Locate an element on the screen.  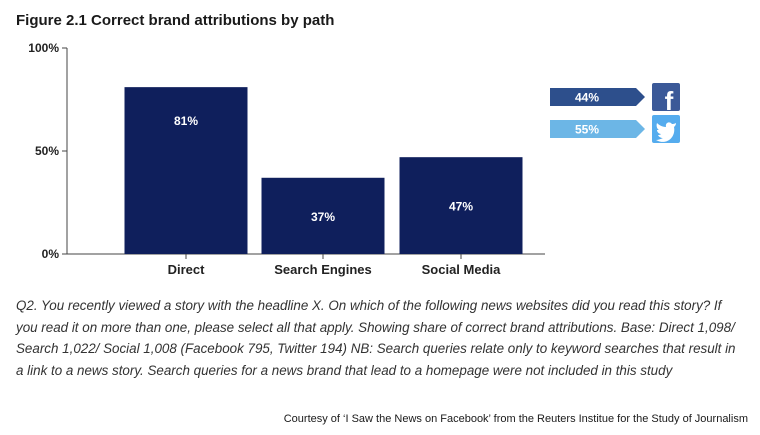
annotation-label: 44% is located at coordinates (587, 98).